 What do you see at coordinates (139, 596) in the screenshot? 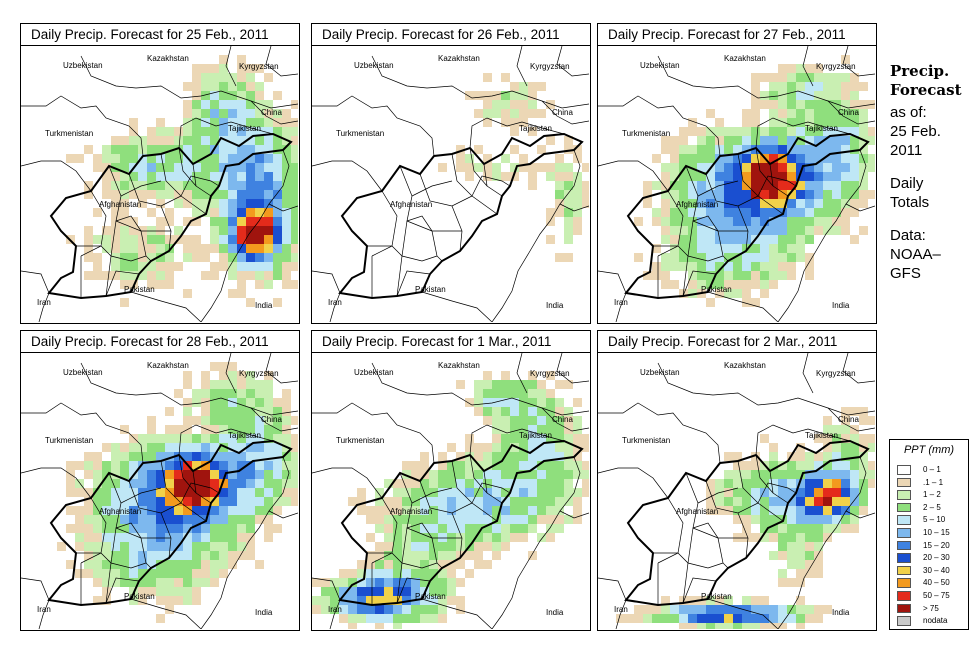
I see `map-label-pakistan: Pakistan` at bounding box center [139, 596].